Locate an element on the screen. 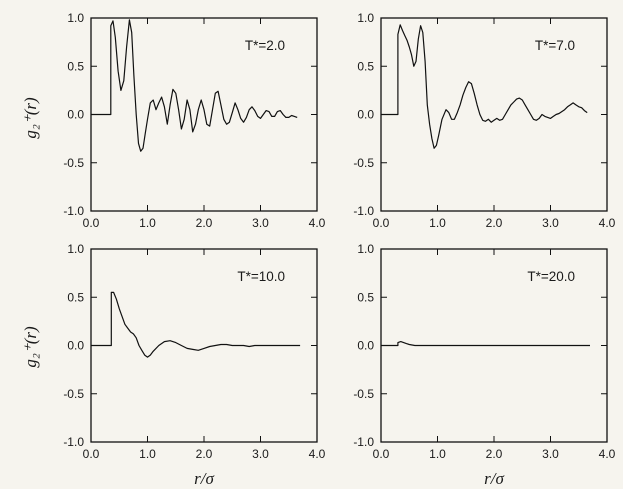  x-axis-title-right: r/σ is located at coordinates (494, 478).